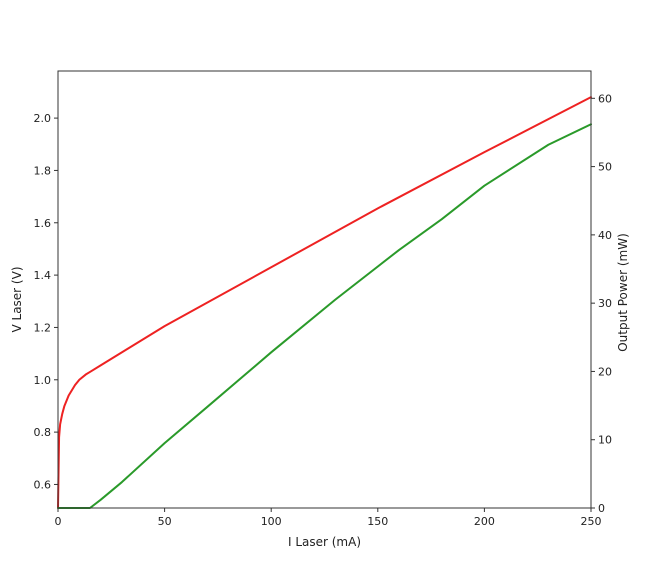 This screenshot has height=569, width=646. I want to click on x-axis-label: I Laser (mA), so click(324, 542).